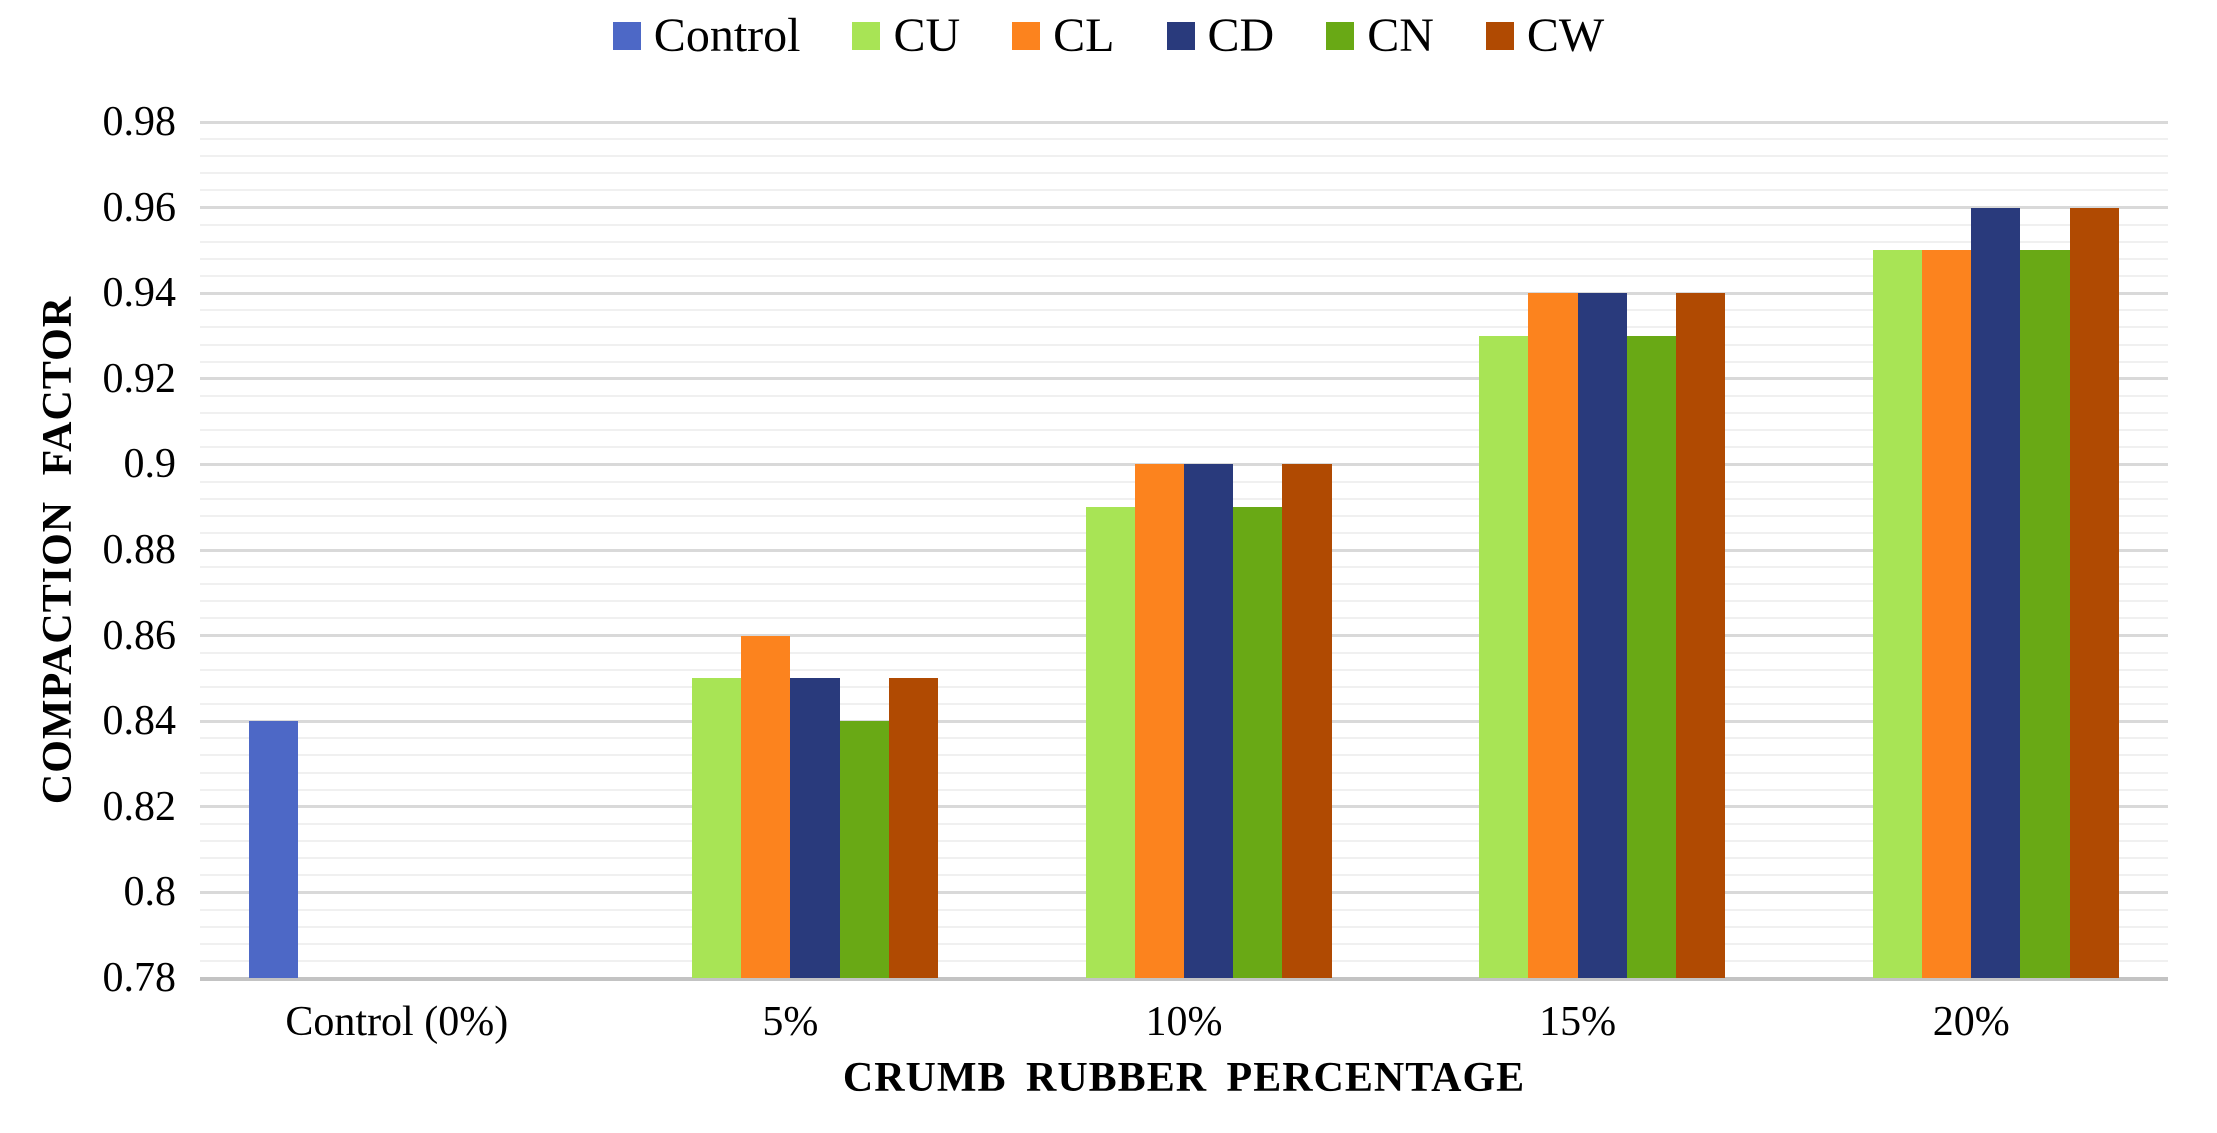 This screenshot has width=2217, height=1133. I want to click on legend-label: CW, so click(1565, 35).